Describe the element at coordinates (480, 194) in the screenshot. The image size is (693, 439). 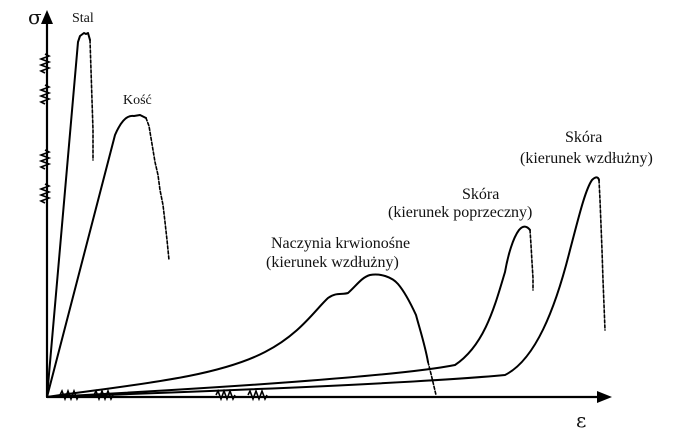
I see `label-skora-poprzeczny-line1: Skóra` at that location.